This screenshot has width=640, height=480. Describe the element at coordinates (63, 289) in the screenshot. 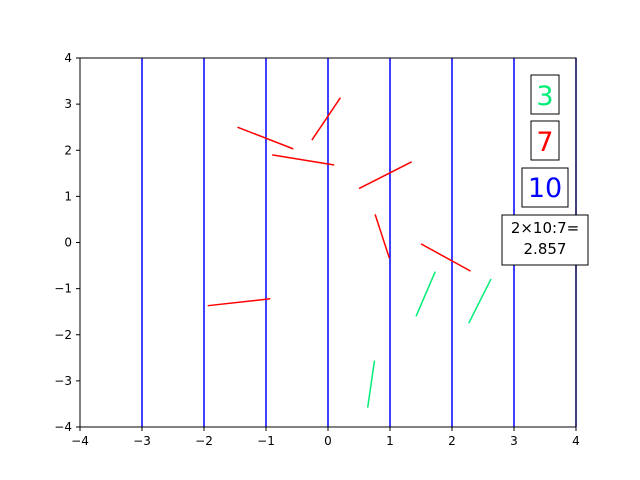

I see `y-tick-label-3: −1` at that location.